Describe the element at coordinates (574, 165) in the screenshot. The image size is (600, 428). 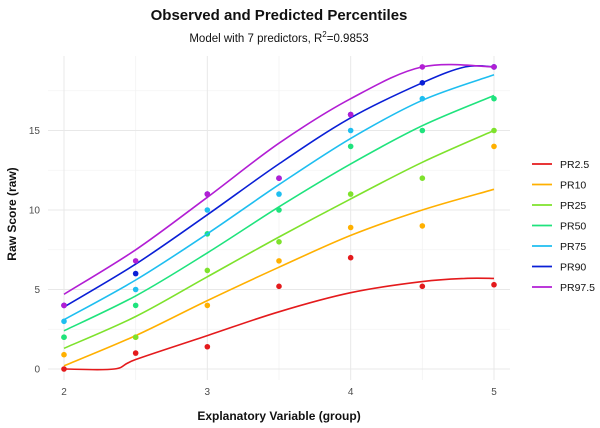
I see `legend-label: PR2.5` at that location.